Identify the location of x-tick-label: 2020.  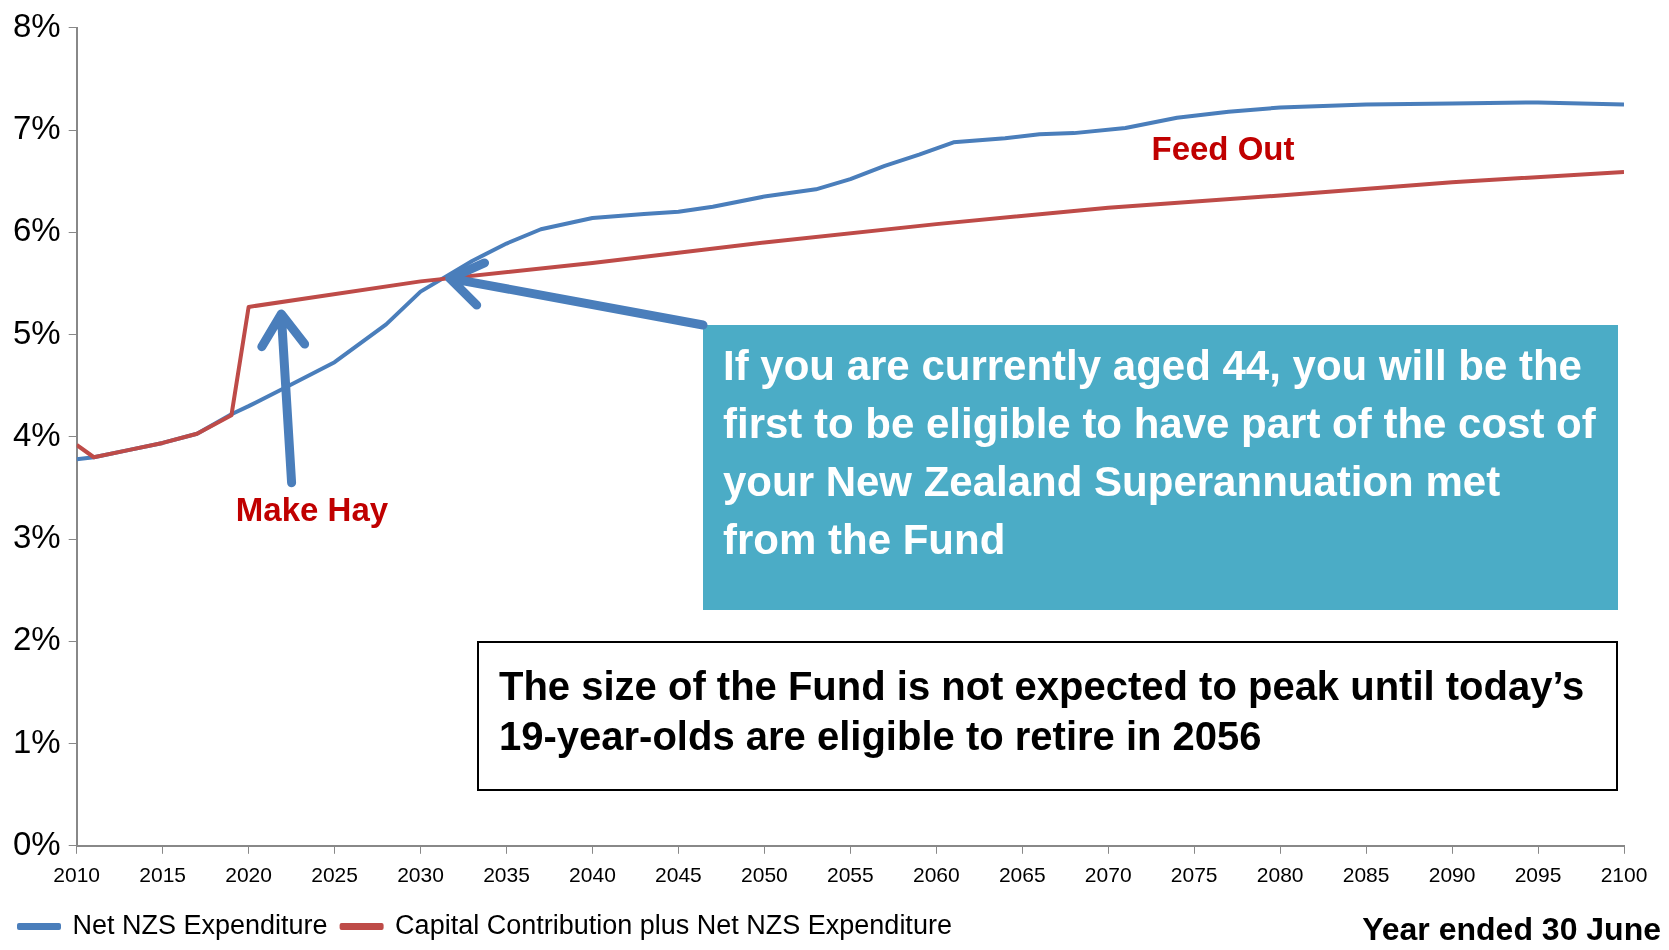
(248, 875).